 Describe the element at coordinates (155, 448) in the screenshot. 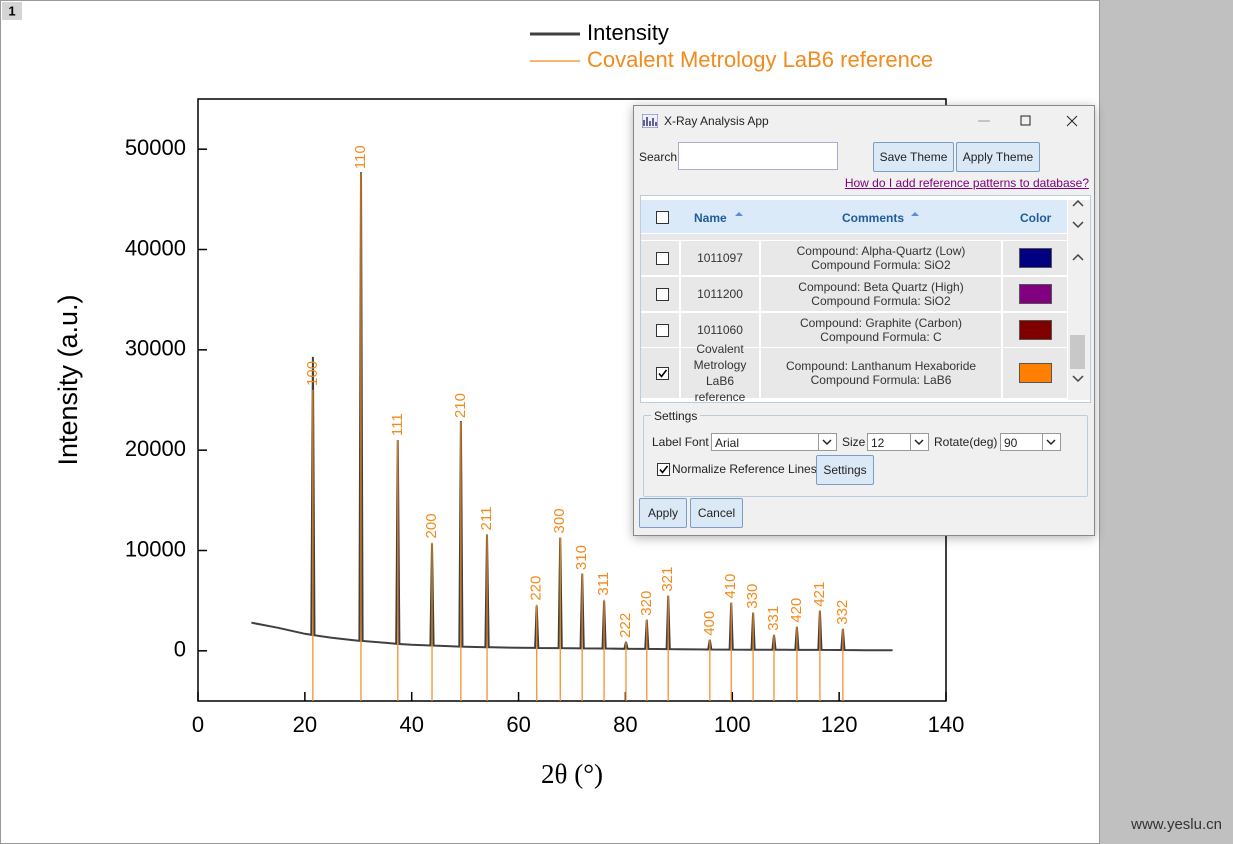

I see `y-tick-label: 20000` at that location.